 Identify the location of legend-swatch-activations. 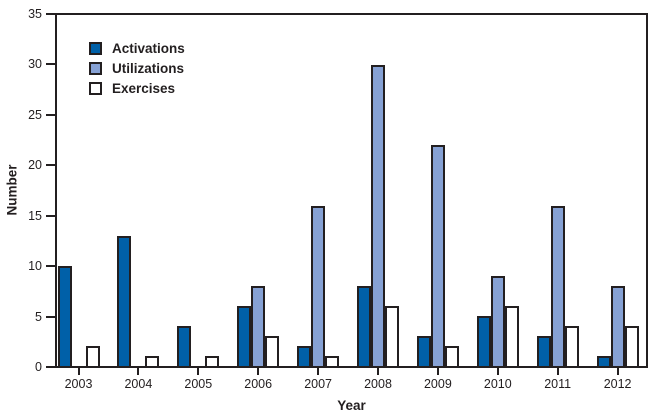
(95, 48).